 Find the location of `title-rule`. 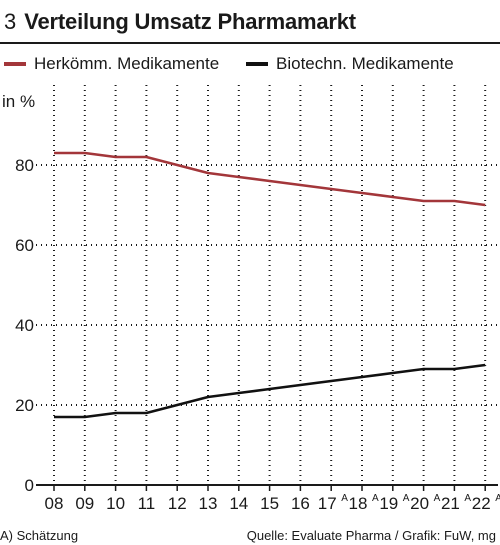

title-rule is located at coordinates (250, 43).